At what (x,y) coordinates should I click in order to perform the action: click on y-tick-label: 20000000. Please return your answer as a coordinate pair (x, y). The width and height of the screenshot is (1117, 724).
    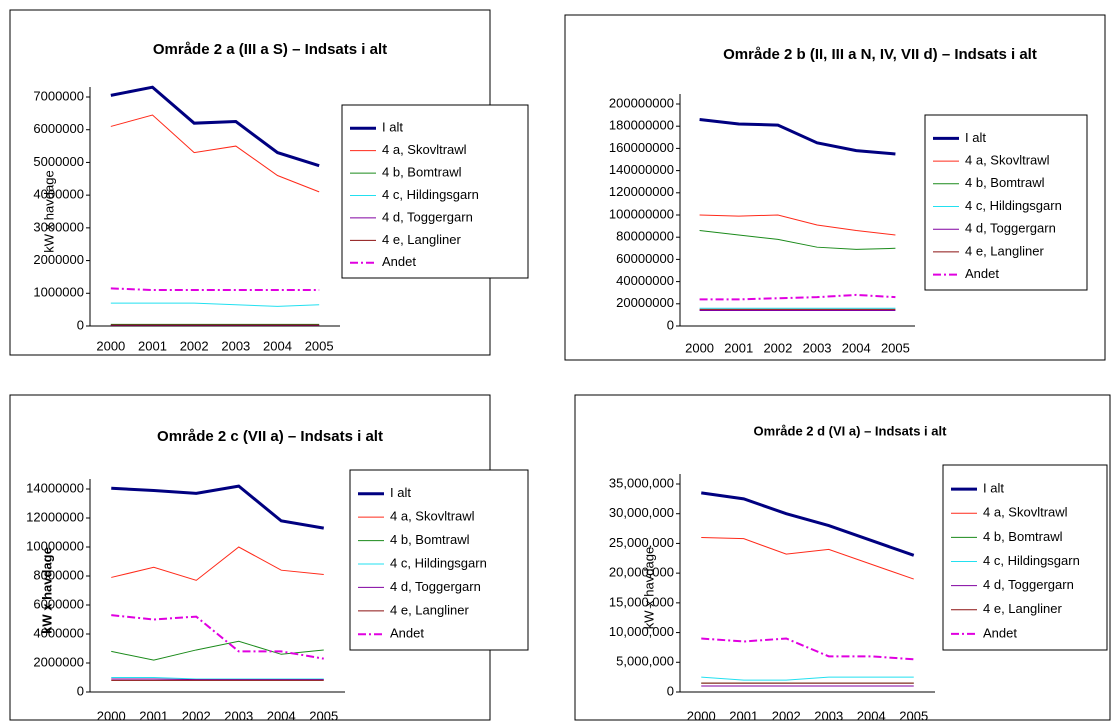
    Looking at the image, I should click on (645, 302).